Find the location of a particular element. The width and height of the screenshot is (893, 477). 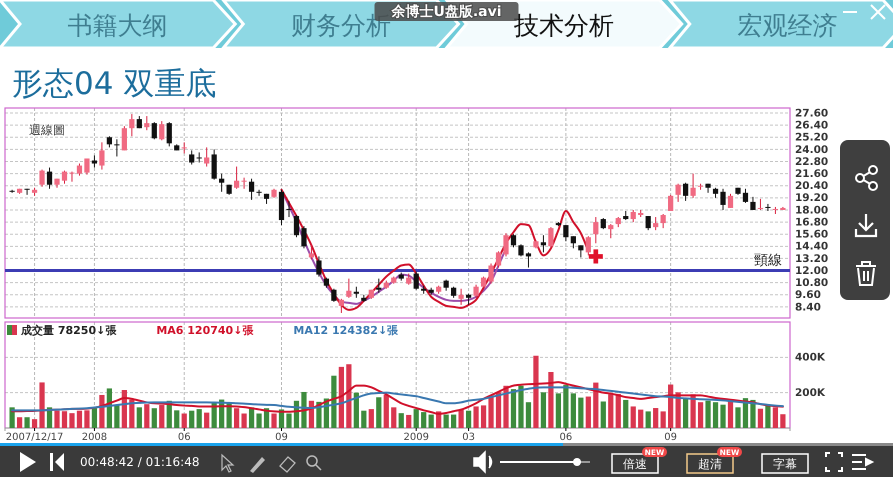

line-series is located at coordinates (397, 399).